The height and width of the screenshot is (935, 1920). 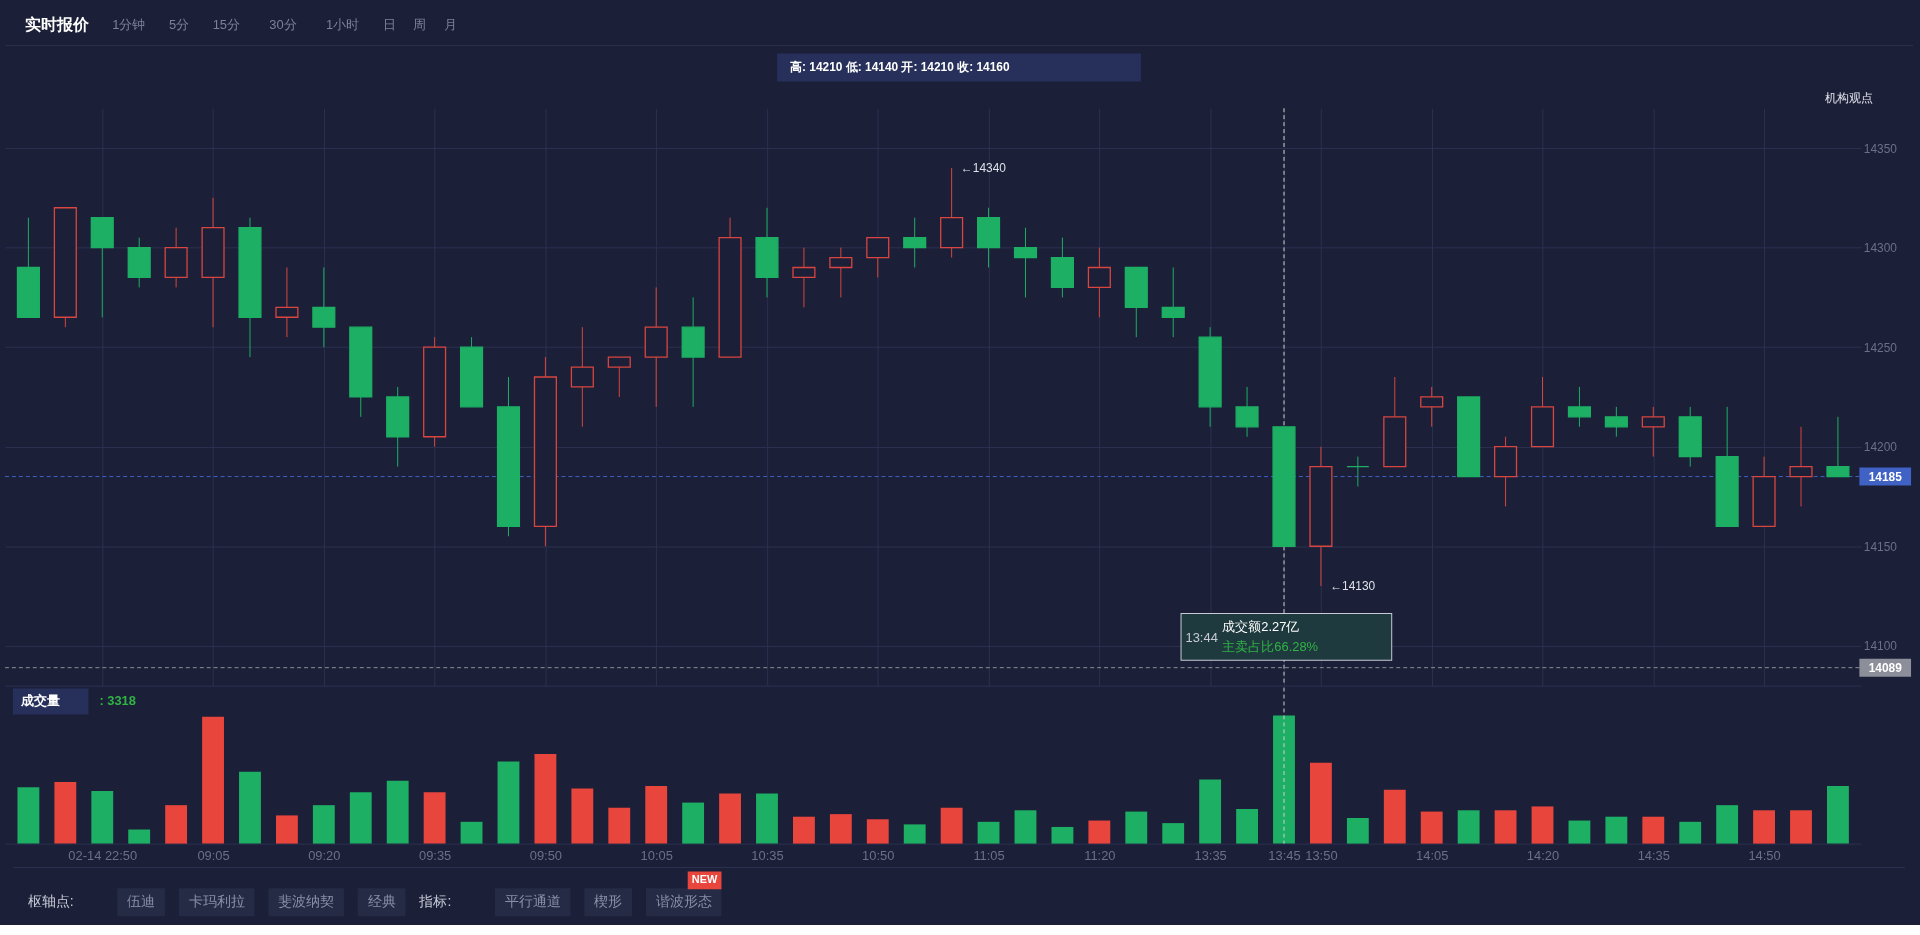 I want to click on y-tick-label: 14200, so click(x=1880, y=447).